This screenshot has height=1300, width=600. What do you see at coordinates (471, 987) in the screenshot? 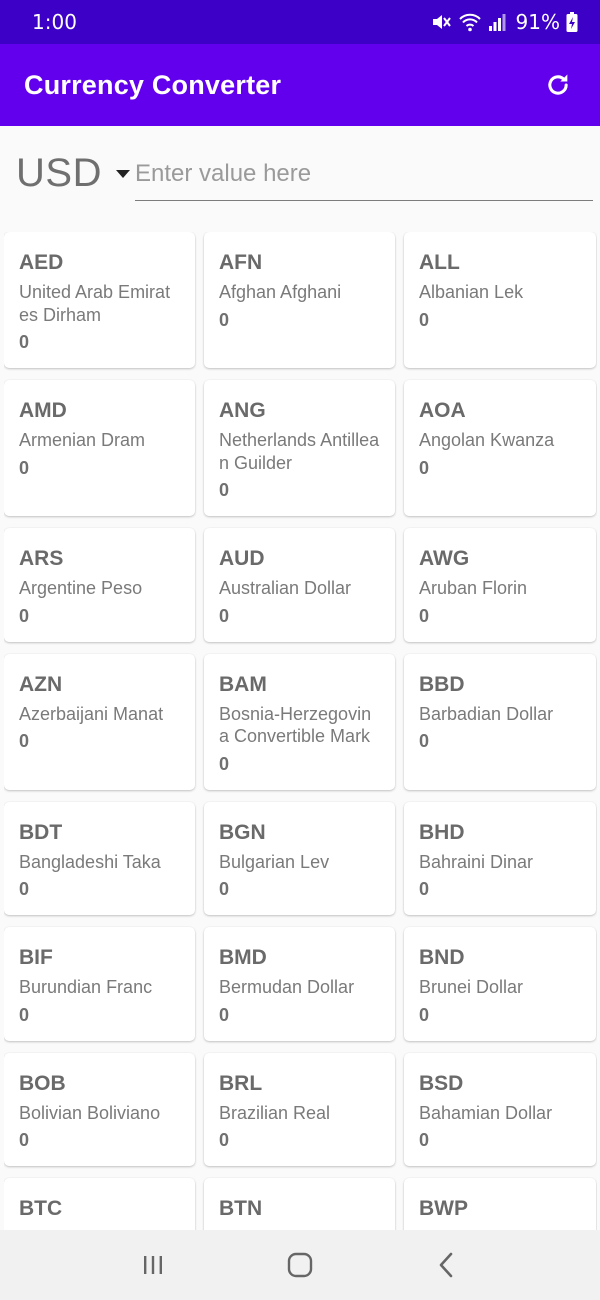
I see `currency-name: Brunei Dollar` at bounding box center [471, 987].